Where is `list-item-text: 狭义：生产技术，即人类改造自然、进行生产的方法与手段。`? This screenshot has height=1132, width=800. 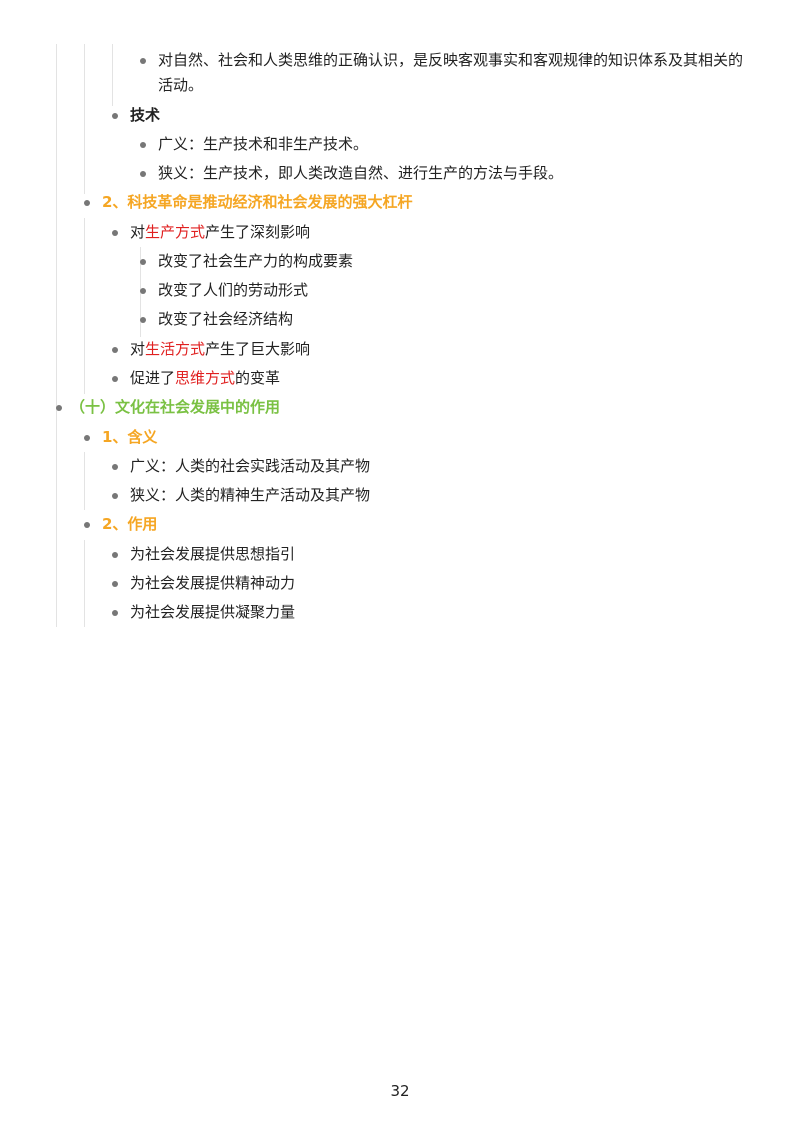
list-item-text: 狭义：生产技术，即人类改造自然、进行生产的方法与手段。 is located at coordinates (361, 173).